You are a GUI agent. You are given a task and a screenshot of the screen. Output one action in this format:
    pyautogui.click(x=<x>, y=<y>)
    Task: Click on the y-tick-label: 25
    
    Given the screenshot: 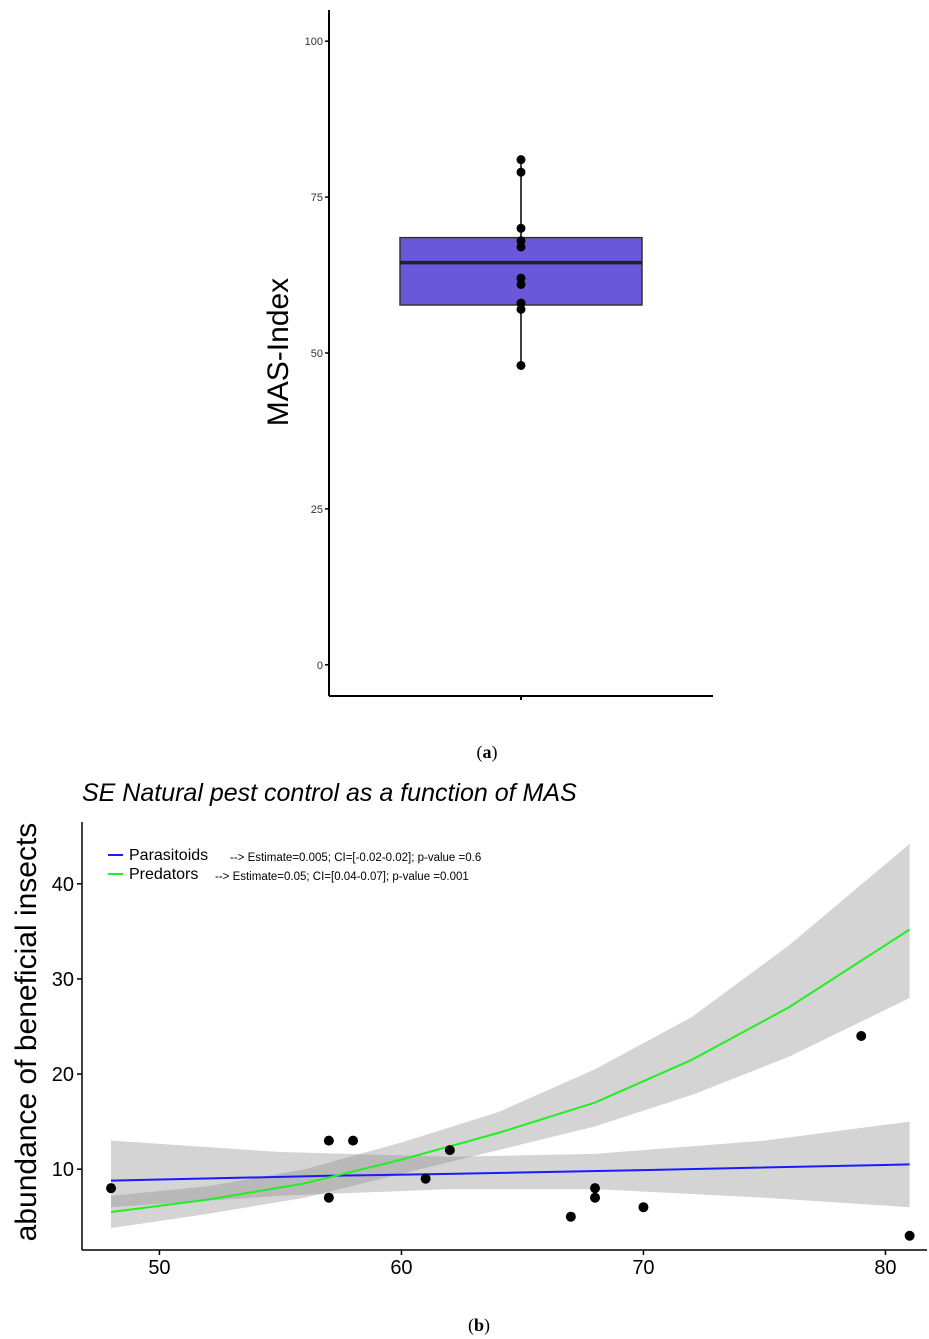 What is the action you would take?
    pyautogui.click(x=317, y=510)
    